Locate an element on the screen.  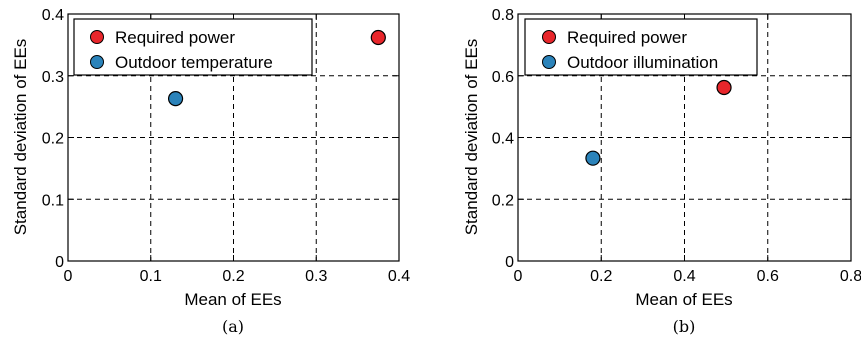
y-tick-label: 0.6 is located at coordinates (503, 77).